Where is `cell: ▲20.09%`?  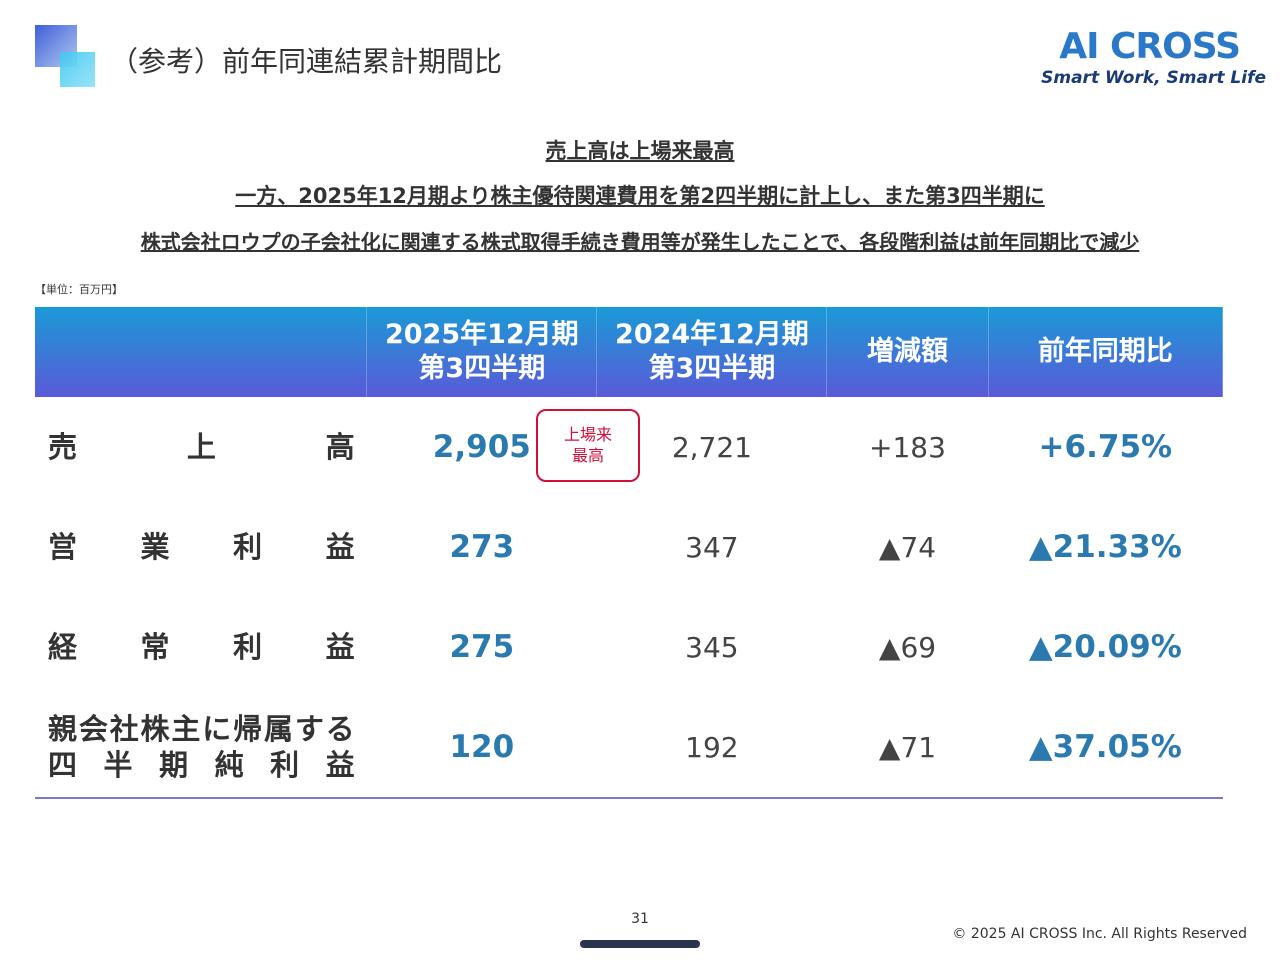
cell: ▲20.09% is located at coordinates (1105, 647).